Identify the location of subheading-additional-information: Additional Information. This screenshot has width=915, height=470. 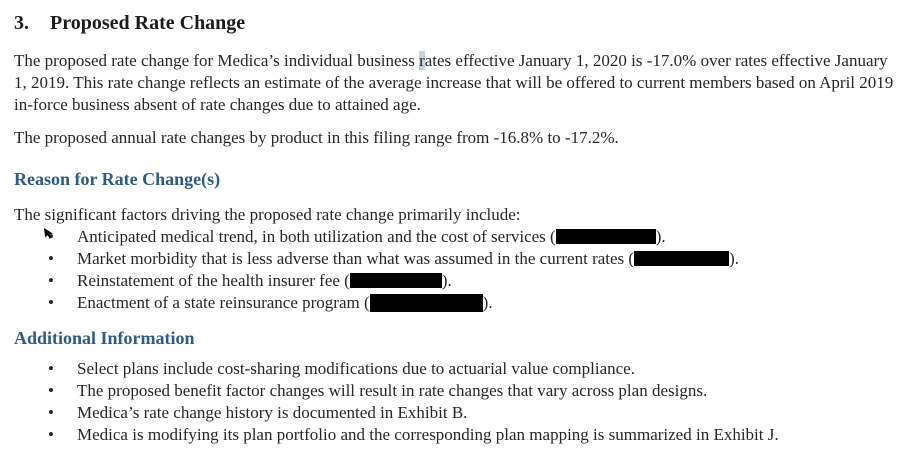
(104, 338).